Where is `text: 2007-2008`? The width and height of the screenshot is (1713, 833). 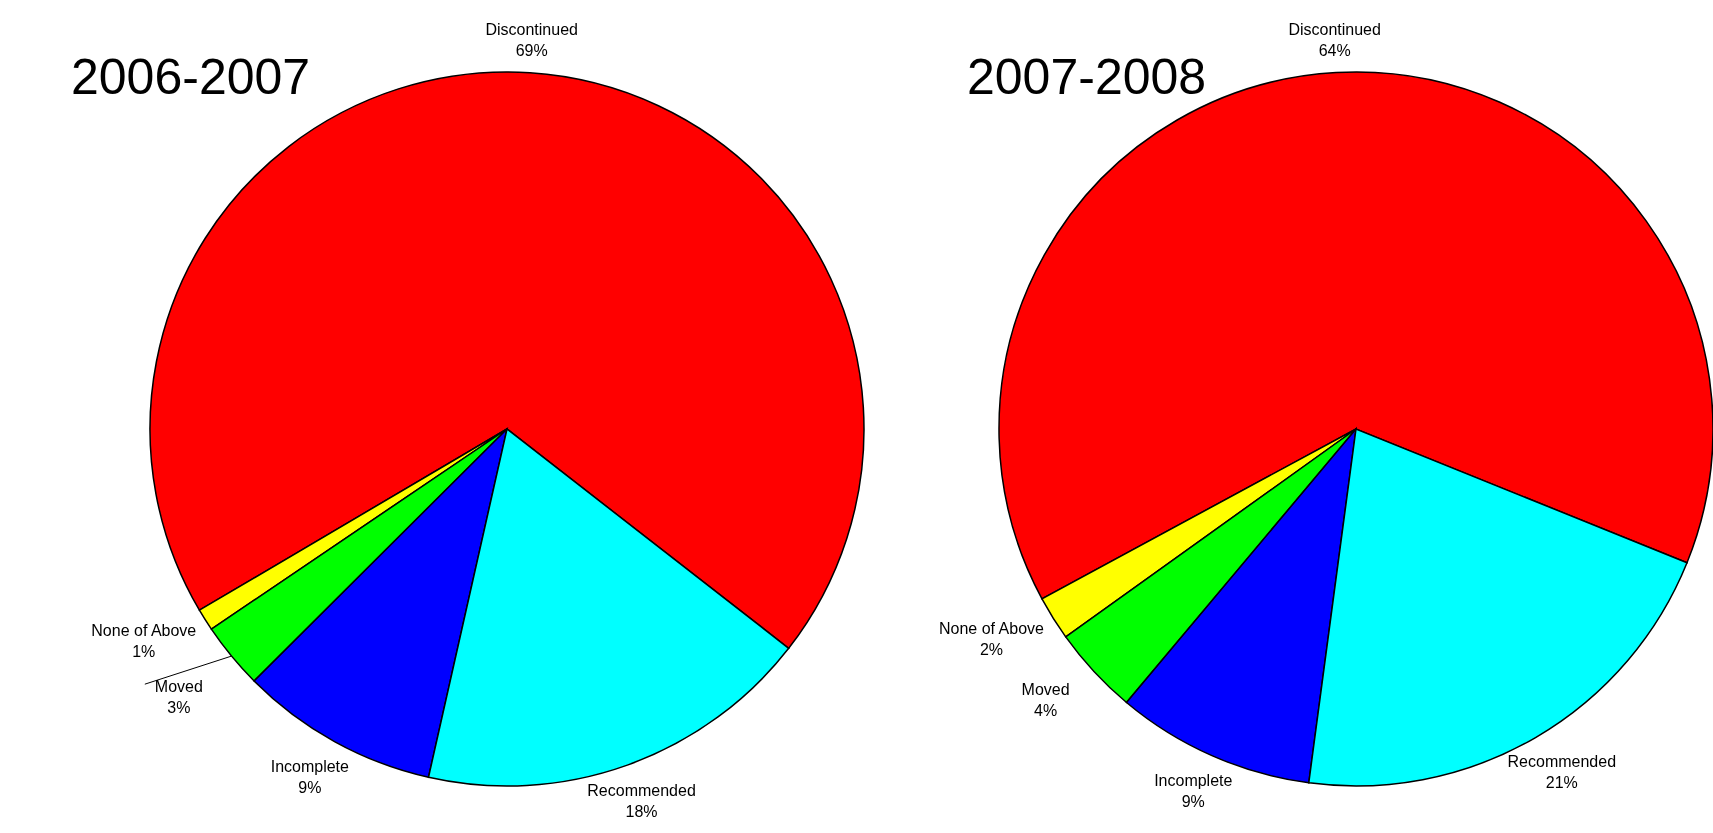 text: 2007-2008 is located at coordinates (1087, 77).